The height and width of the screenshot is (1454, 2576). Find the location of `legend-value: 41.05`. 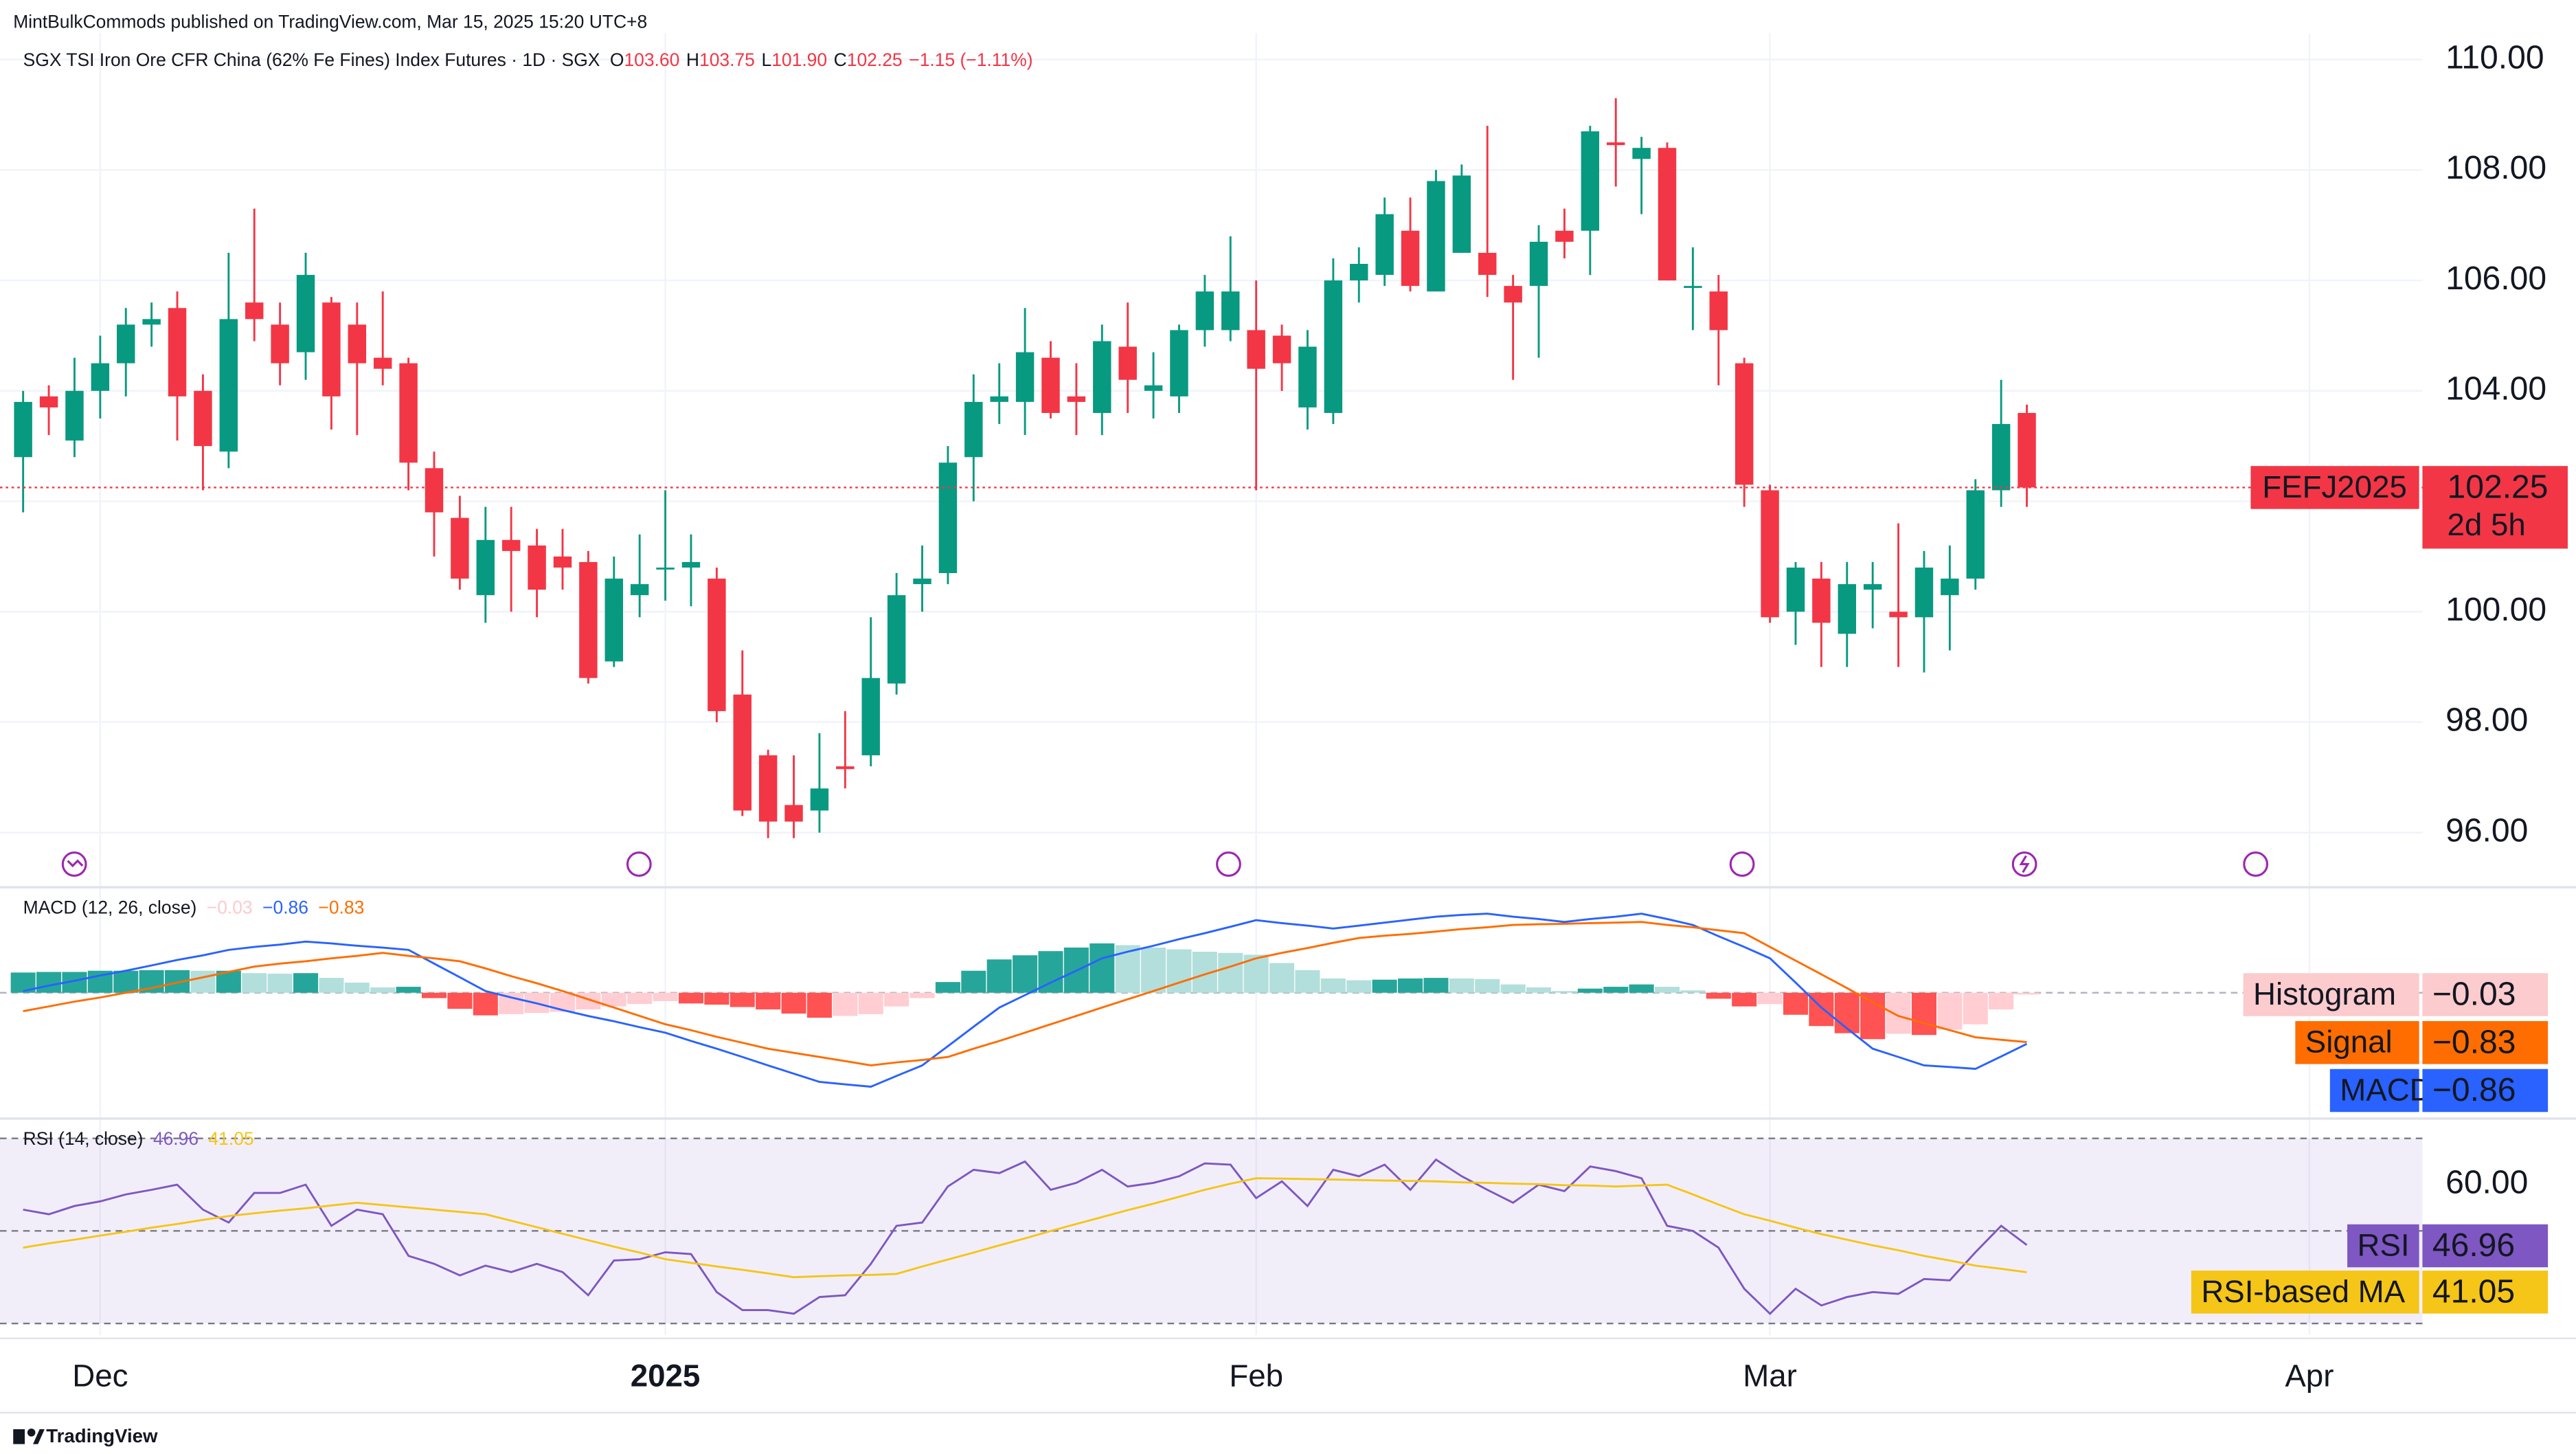

legend-value: 41.05 is located at coordinates (230, 1138).